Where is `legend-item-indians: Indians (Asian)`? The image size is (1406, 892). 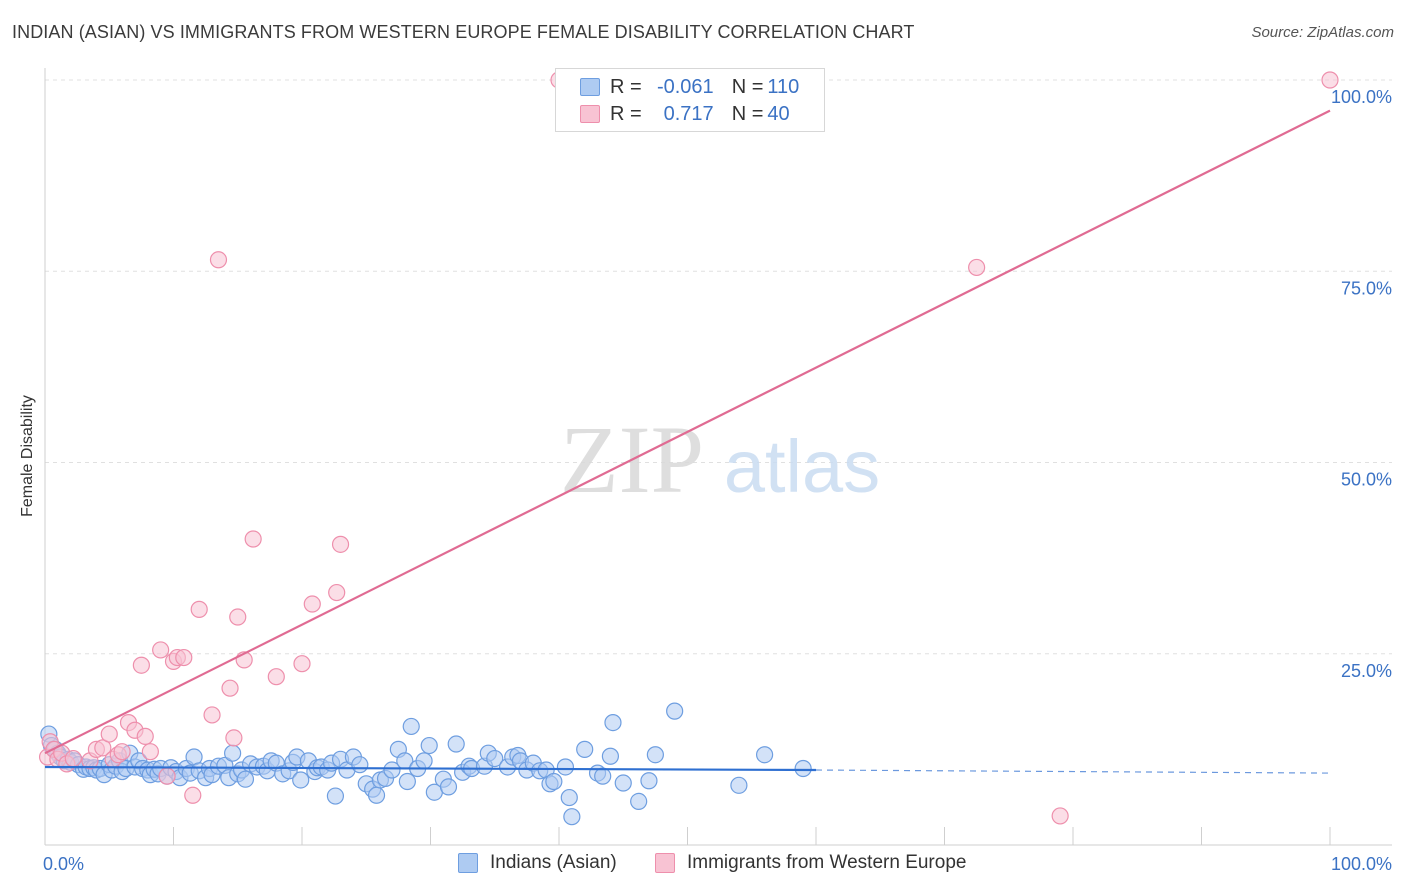
legend-item-indians: Indians (Asian) is located at coordinates (537, 863).